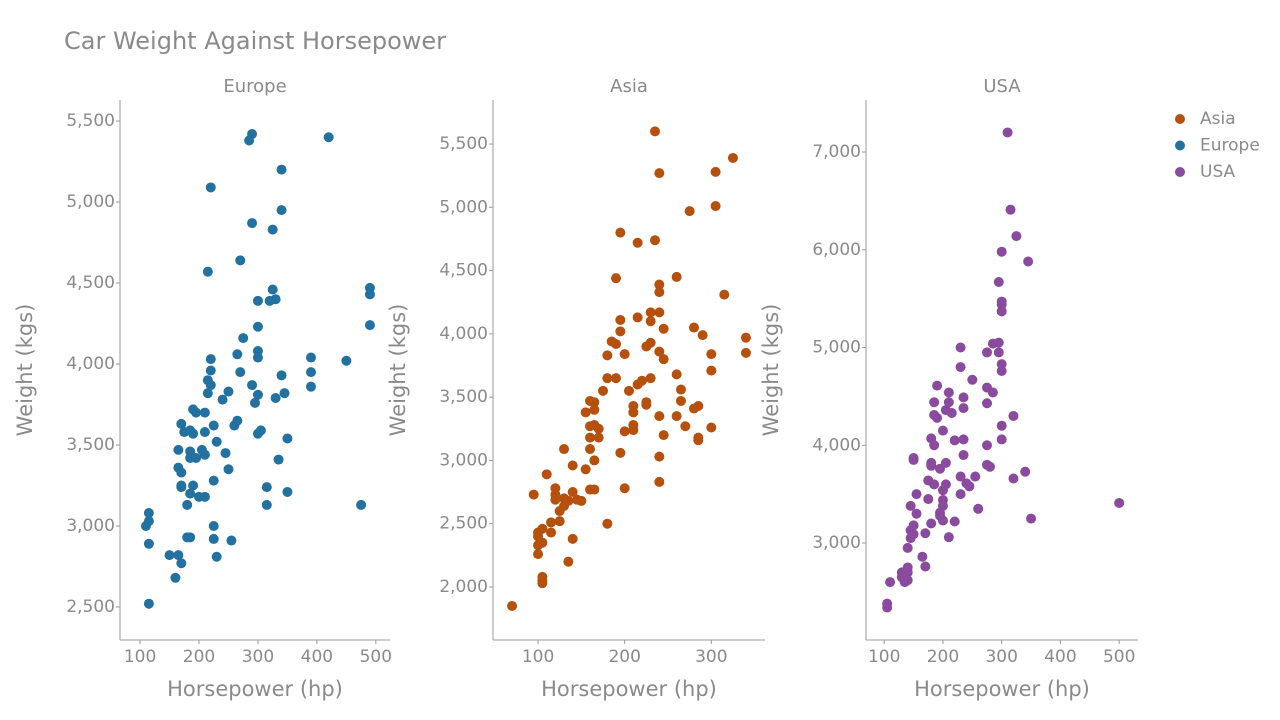  Describe the element at coordinates (463, 397) in the screenshot. I see `y-tick-label: 3,500` at that location.